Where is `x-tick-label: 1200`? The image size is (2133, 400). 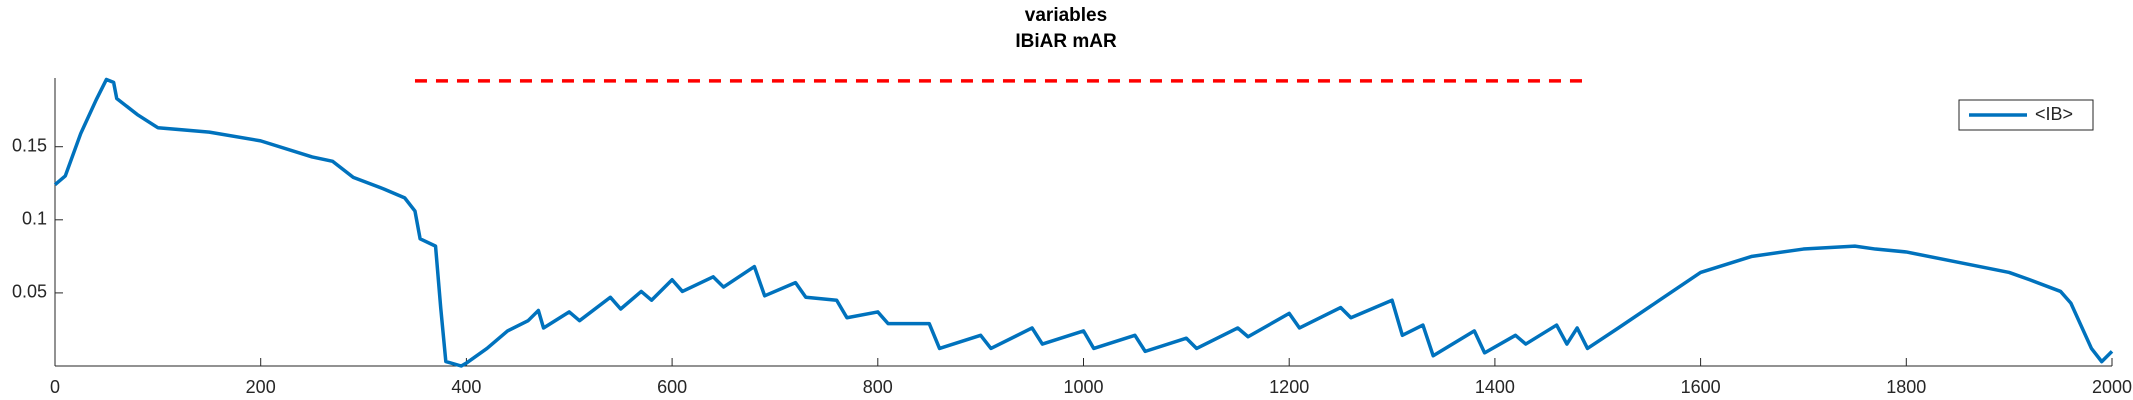 x-tick-label: 1200 is located at coordinates (1289, 387).